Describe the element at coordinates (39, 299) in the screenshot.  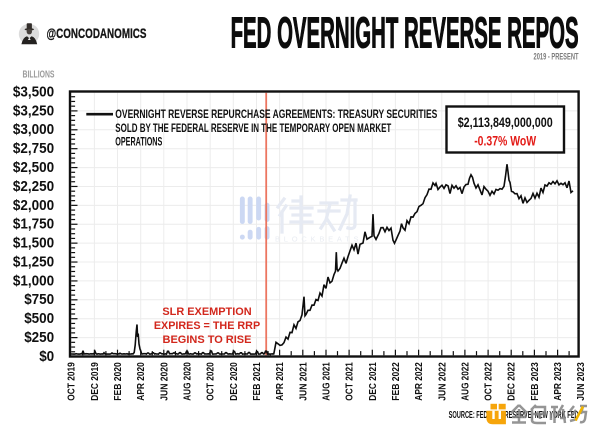
I see `svg-text: $750` at that location.